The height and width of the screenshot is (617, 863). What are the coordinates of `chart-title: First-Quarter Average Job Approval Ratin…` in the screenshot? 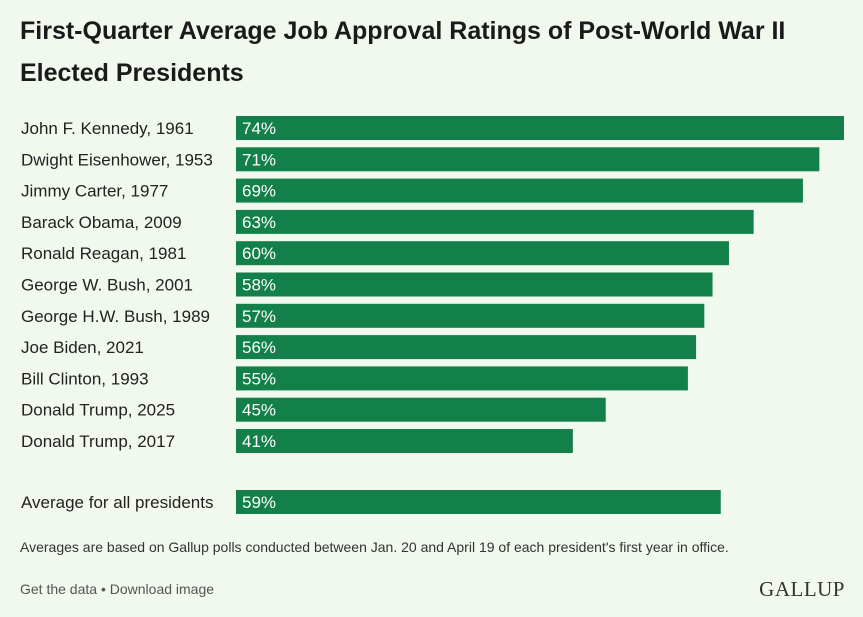 It's located at (403, 52).